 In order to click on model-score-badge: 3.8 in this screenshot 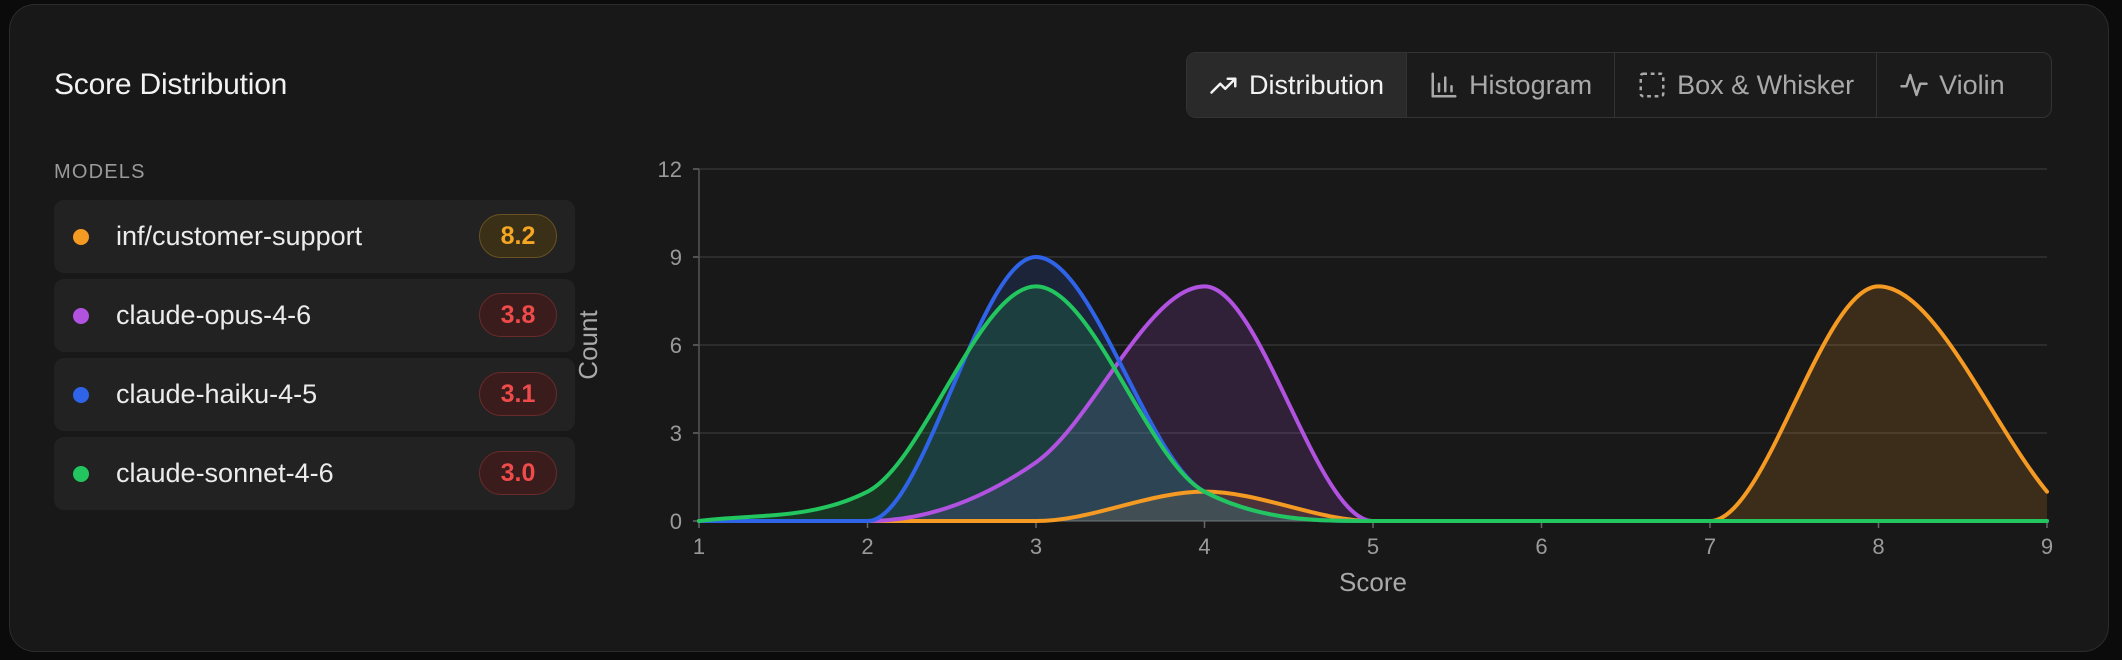, I will do `click(518, 315)`.